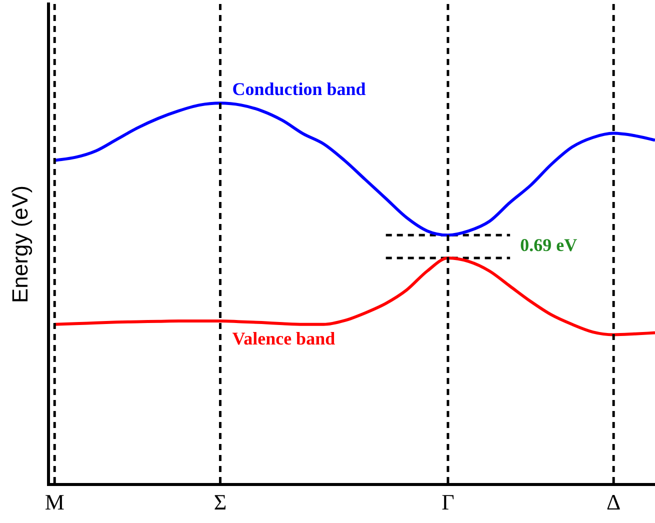 This screenshot has height=523, width=655. I want to click on series-label: Valence band, so click(284, 338).